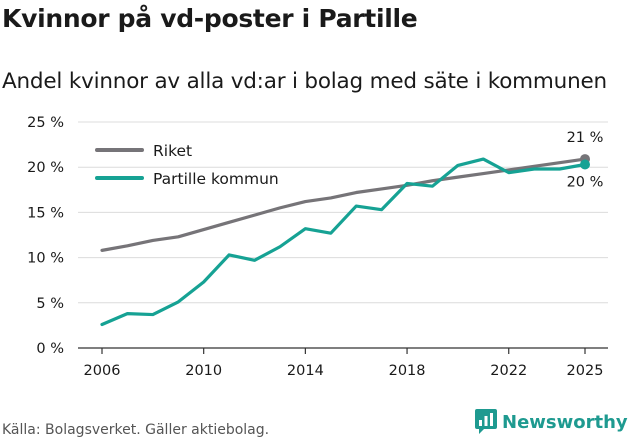  Describe the element at coordinates (305, 371) in the screenshot. I see `x-tick-label: 2014` at that location.